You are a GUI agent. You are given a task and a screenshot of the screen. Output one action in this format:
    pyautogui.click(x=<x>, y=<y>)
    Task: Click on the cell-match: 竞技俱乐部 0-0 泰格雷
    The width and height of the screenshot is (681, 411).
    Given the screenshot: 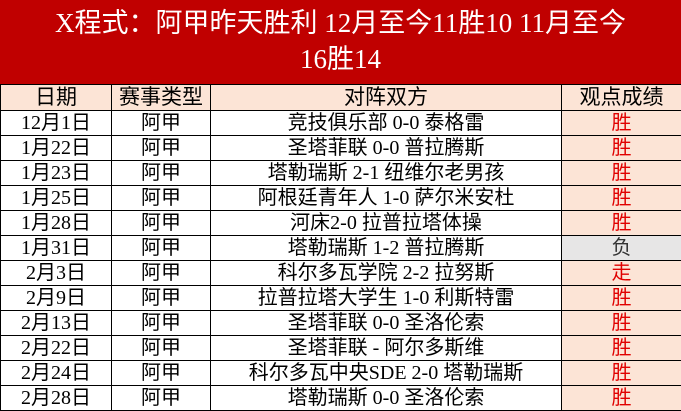 What is the action you would take?
    pyautogui.click(x=386, y=123)
    